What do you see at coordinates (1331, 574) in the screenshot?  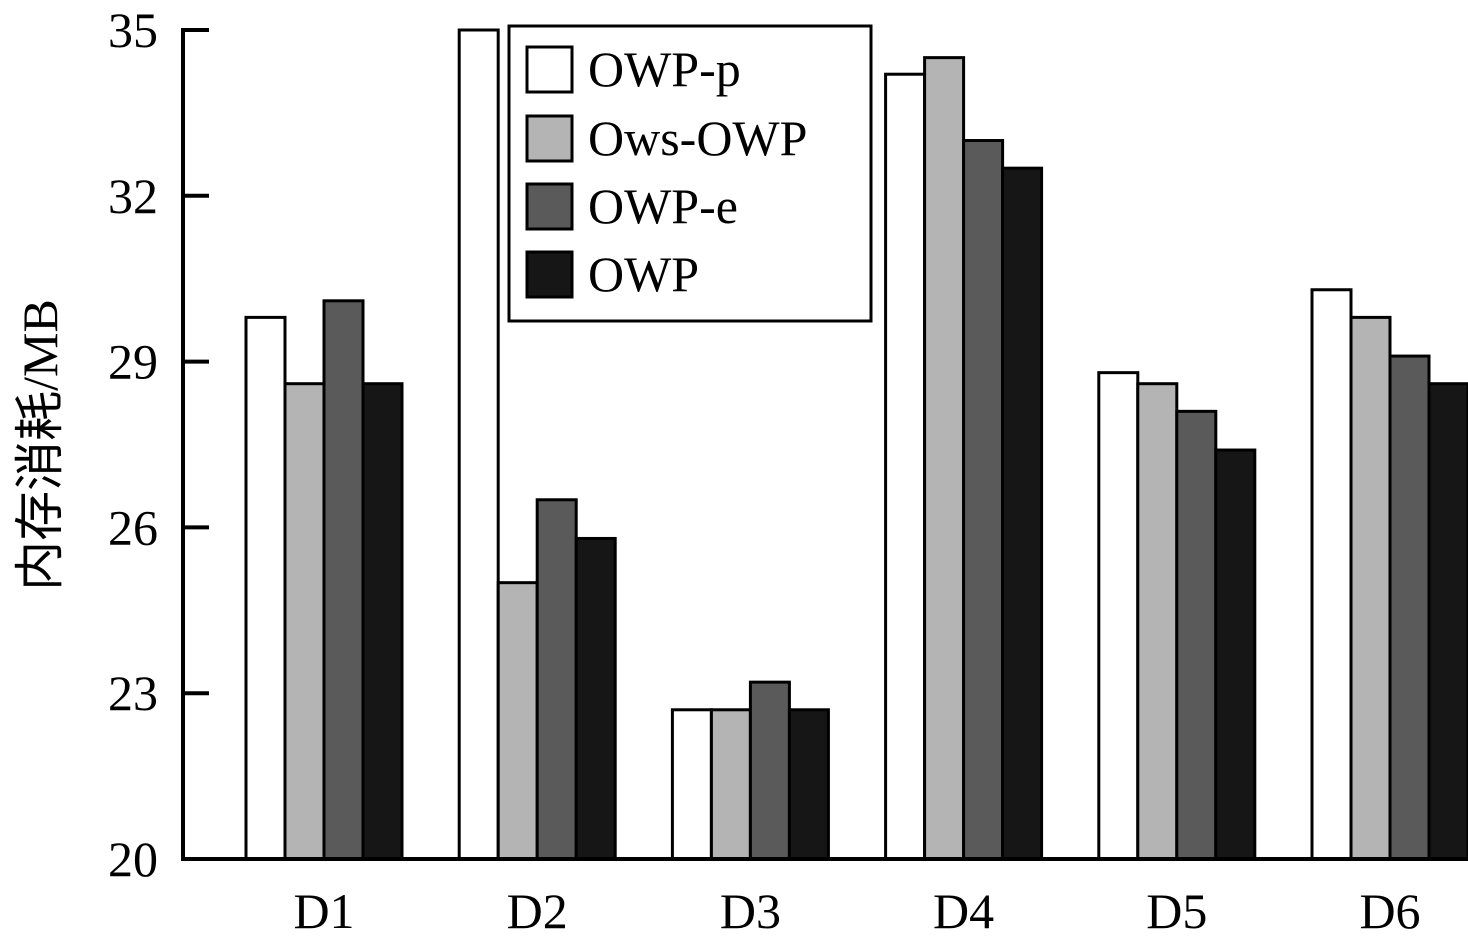 I see `bar-d6-owp-p` at bounding box center [1331, 574].